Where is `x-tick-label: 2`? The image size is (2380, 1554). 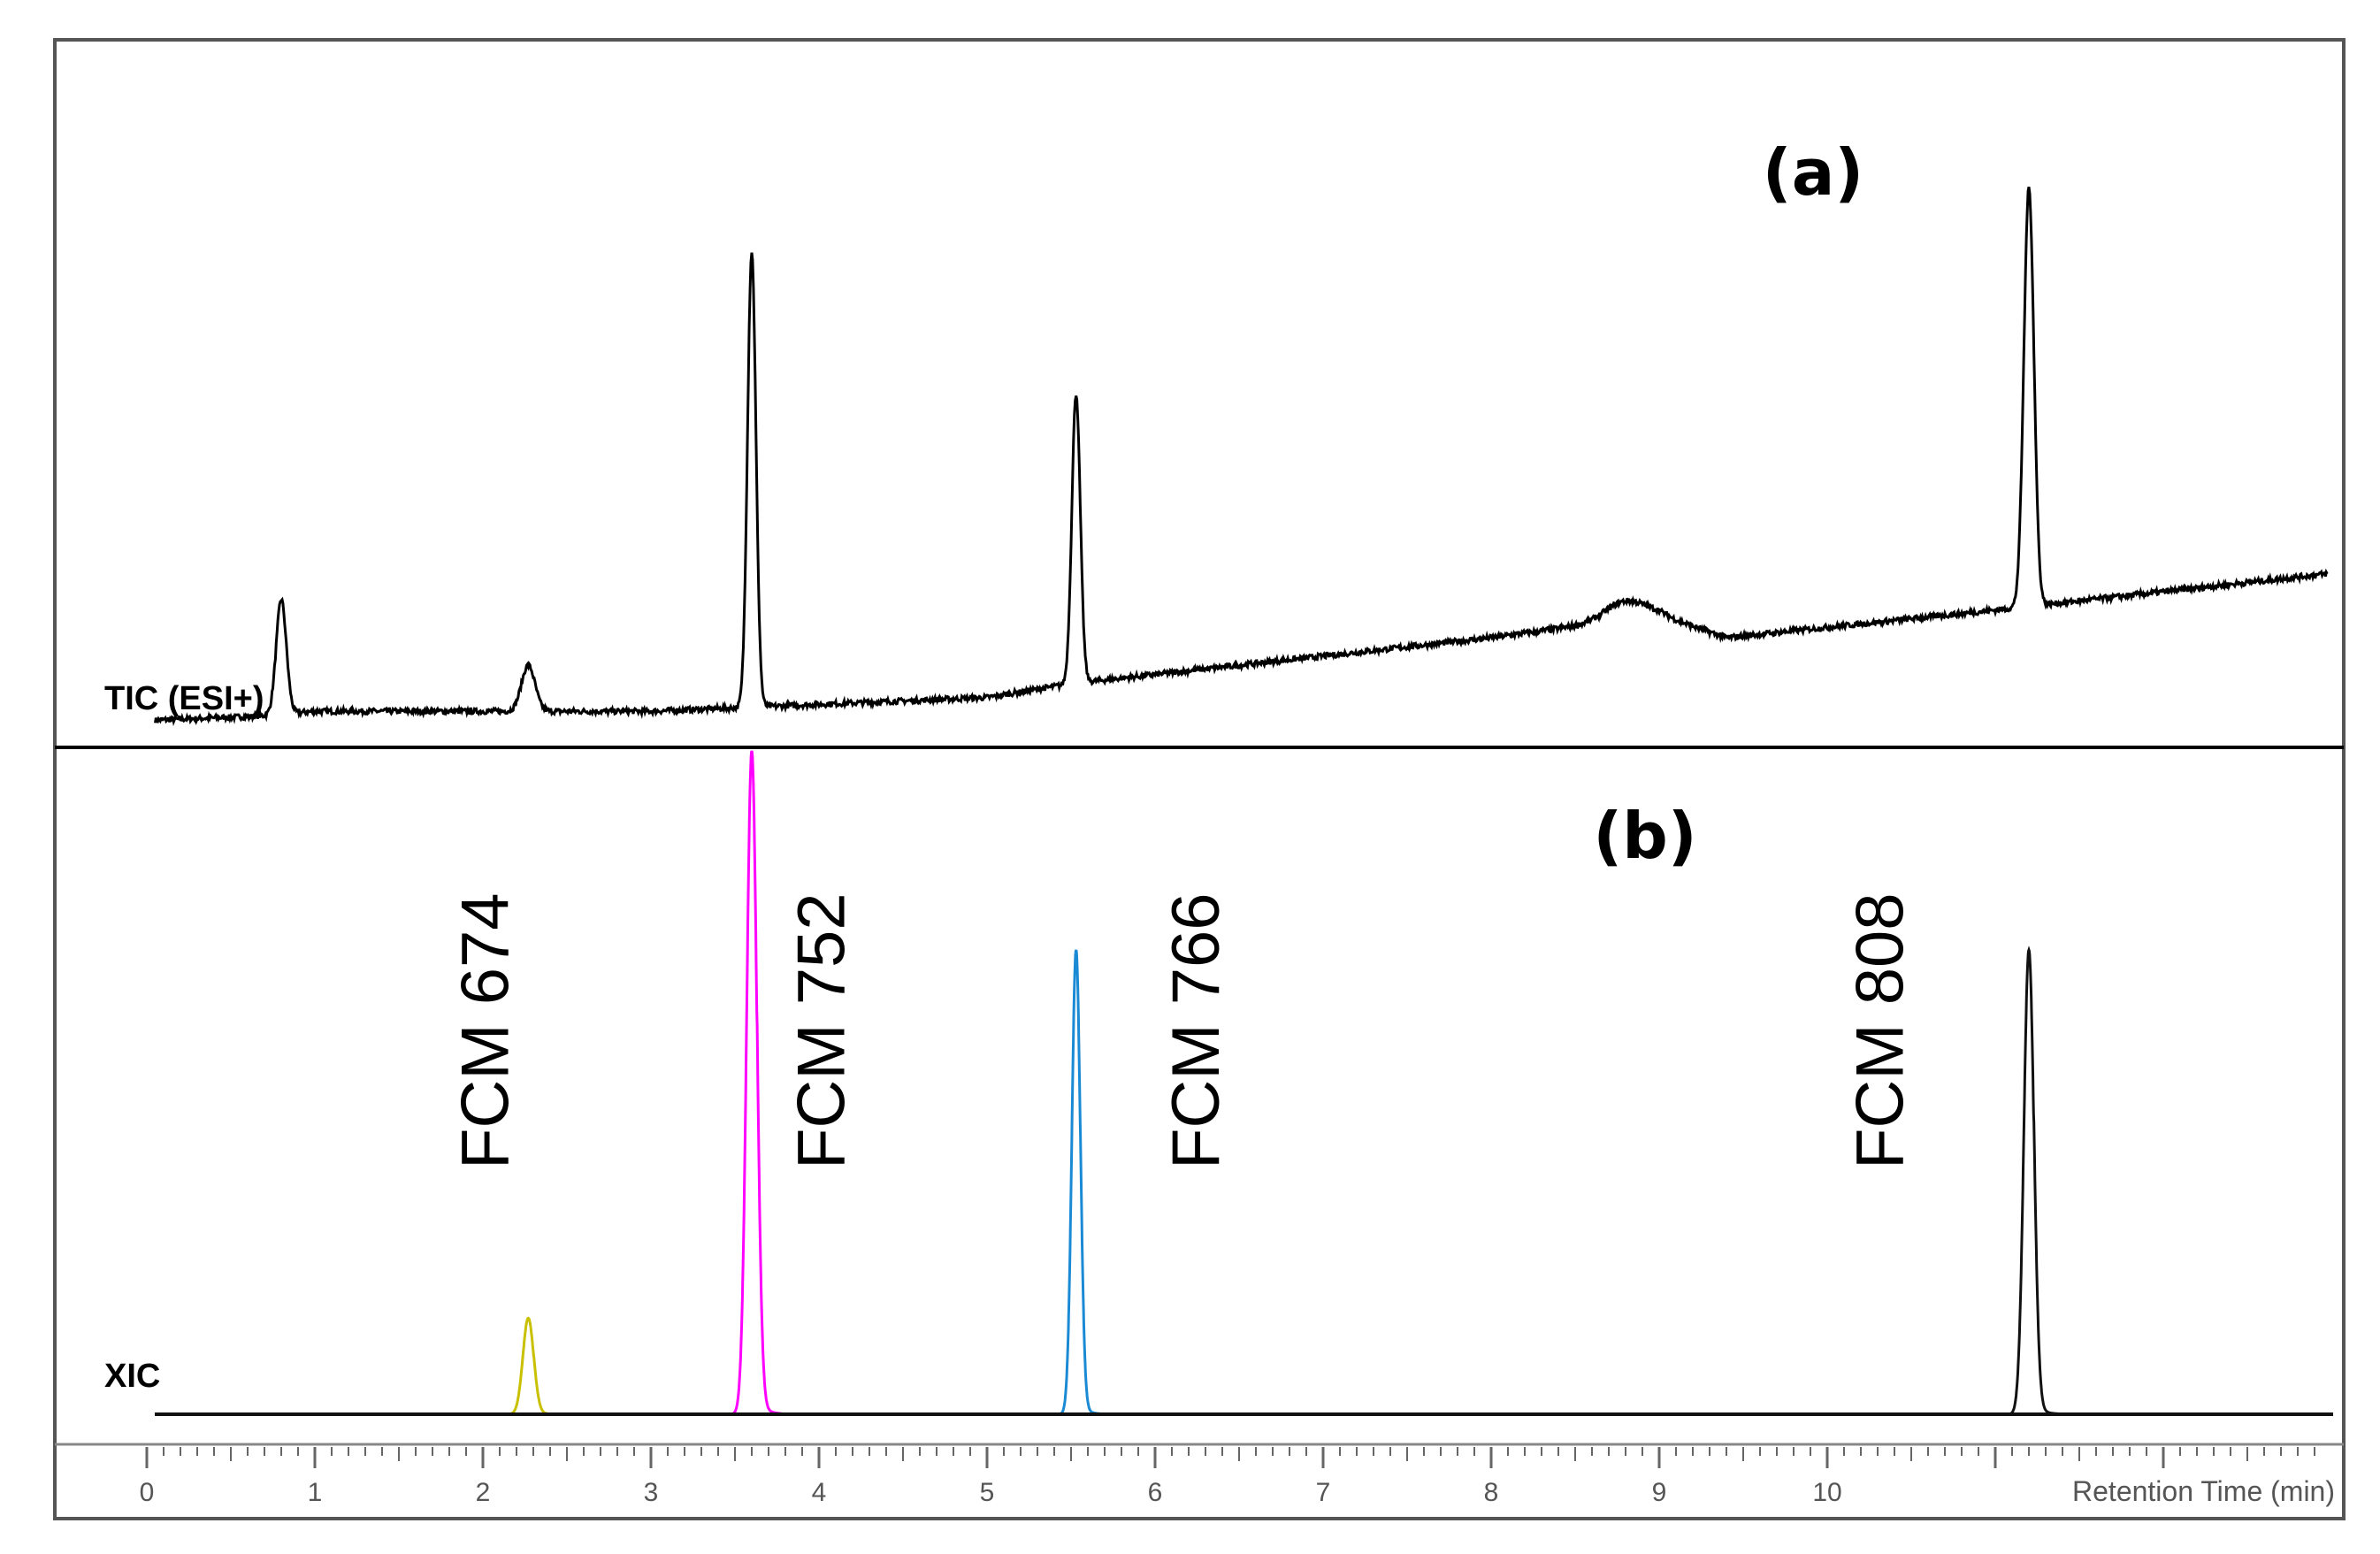 x-tick-label: 2 is located at coordinates (483, 1492).